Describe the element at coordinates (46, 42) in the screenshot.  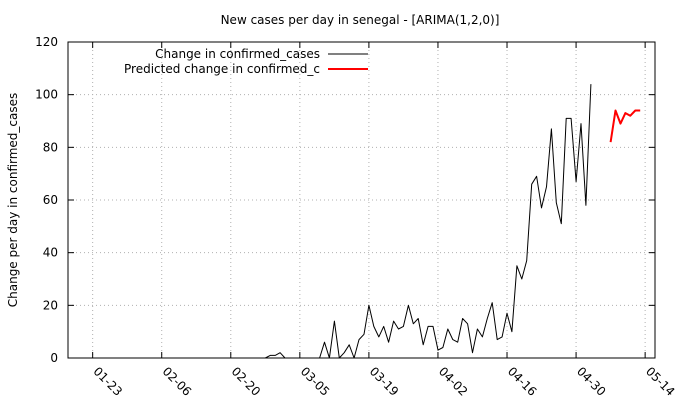
I see `y-tick-label: 120` at that location.